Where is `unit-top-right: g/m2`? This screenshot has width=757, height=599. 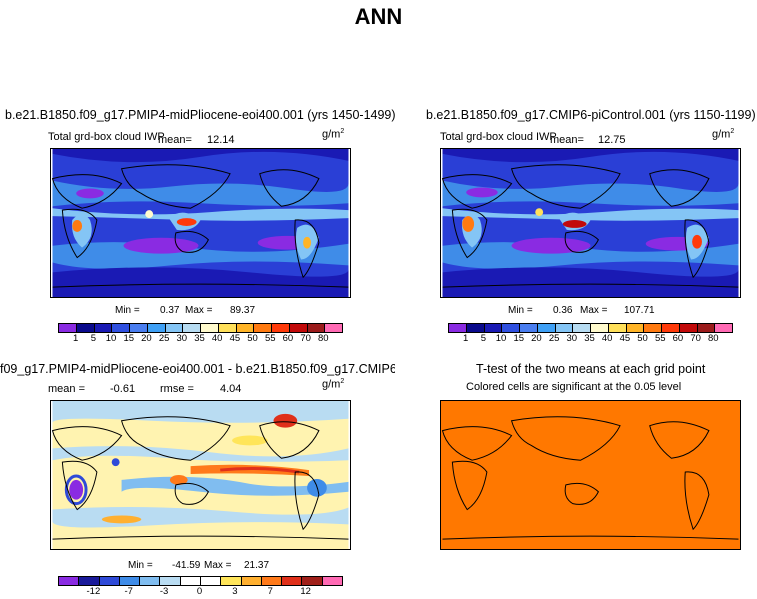
unit-top-right: g/m2 is located at coordinates (723, 134).